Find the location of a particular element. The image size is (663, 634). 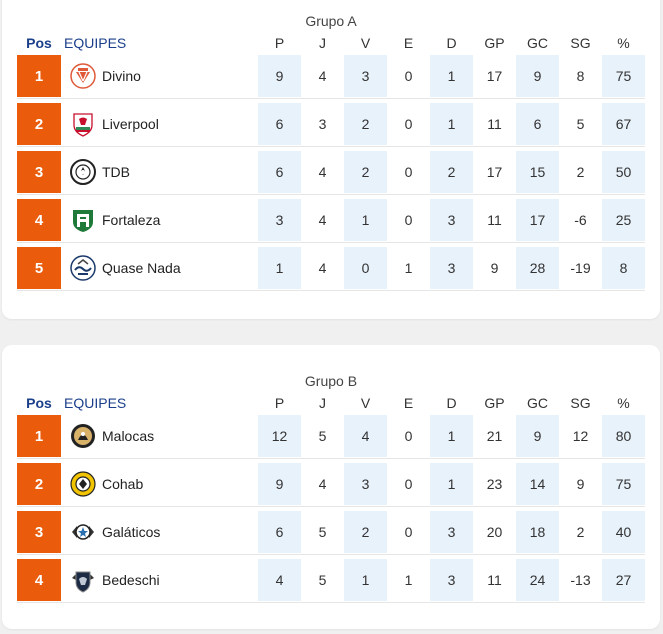

team-name: Liverpool is located at coordinates (130, 124).